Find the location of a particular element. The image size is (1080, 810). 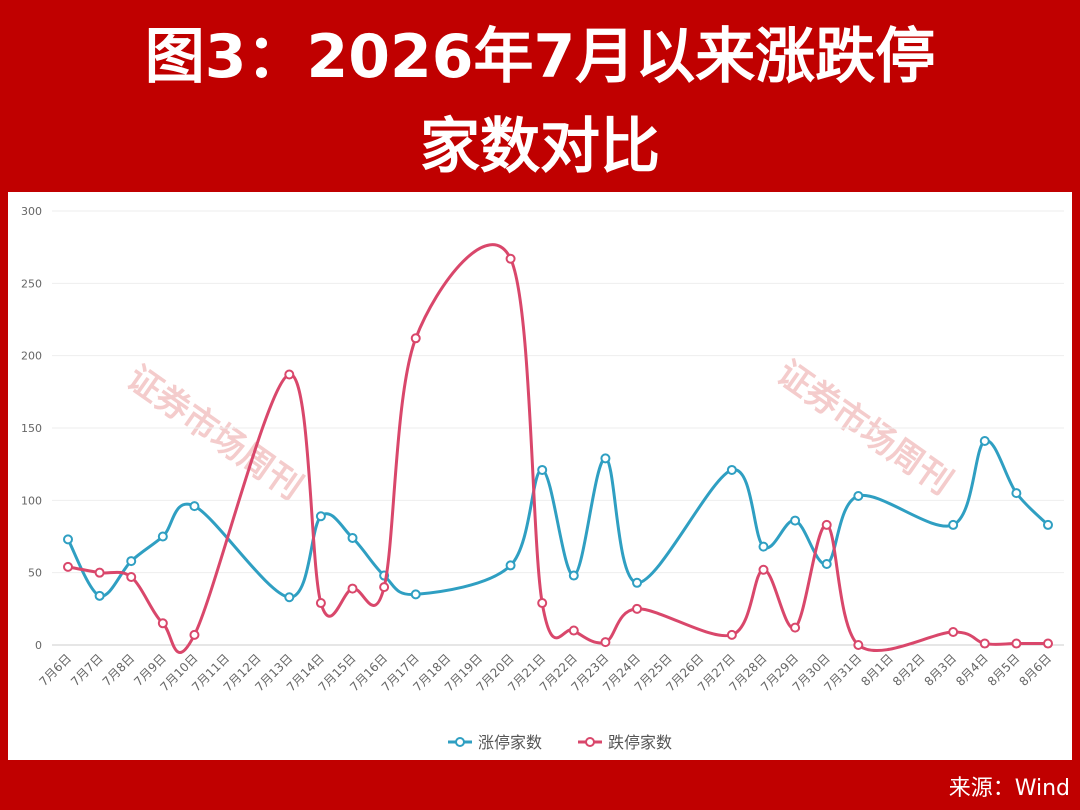

y-tick-label: 300 is located at coordinates (31, 211).